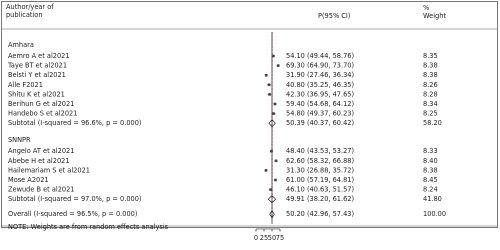 This screenshot has height=250, width=500. What do you see at coordinates (320, 123) in the screenshot?
I see `ci-label: 50.39 (40.37, 60.42)` at bounding box center [320, 123].